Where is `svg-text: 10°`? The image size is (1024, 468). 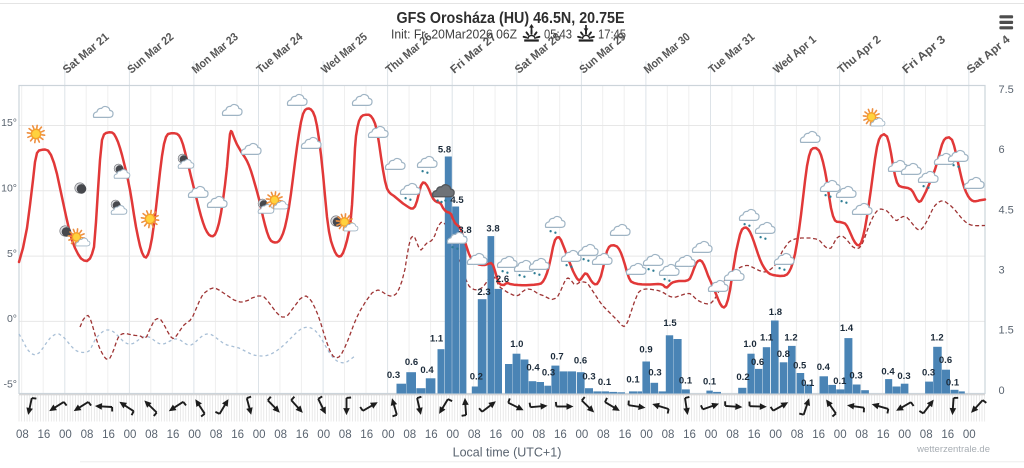
svg-text: 10° is located at coordinates (9, 189).